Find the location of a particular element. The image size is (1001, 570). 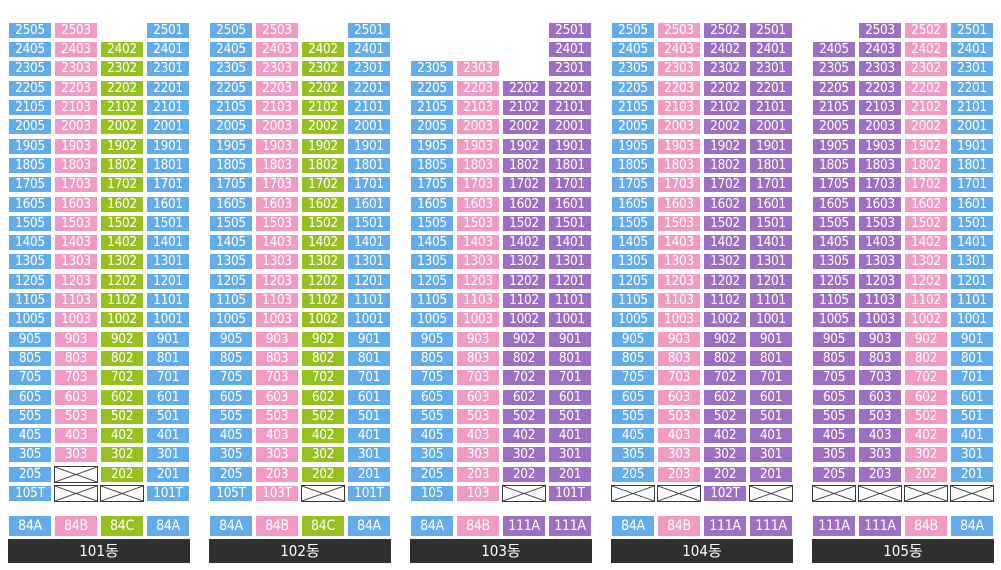

unit-cell: 1901 is located at coordinates (570, 146).